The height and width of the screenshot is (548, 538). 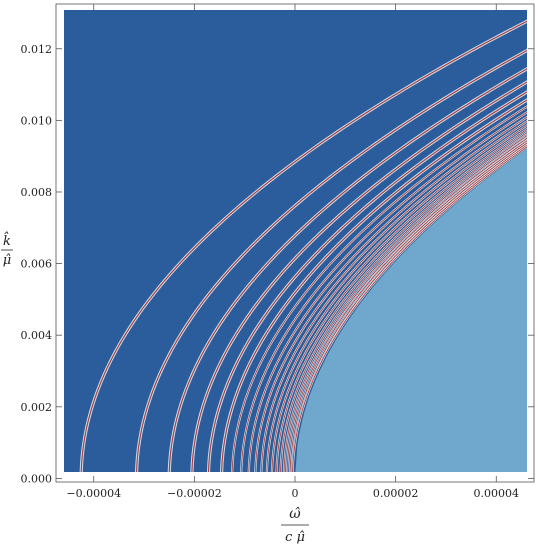 What do you see at coordinates (37, 264) in the screenshot?
I see `y-tick-label: 0.006` at bounding box center [37, 264].